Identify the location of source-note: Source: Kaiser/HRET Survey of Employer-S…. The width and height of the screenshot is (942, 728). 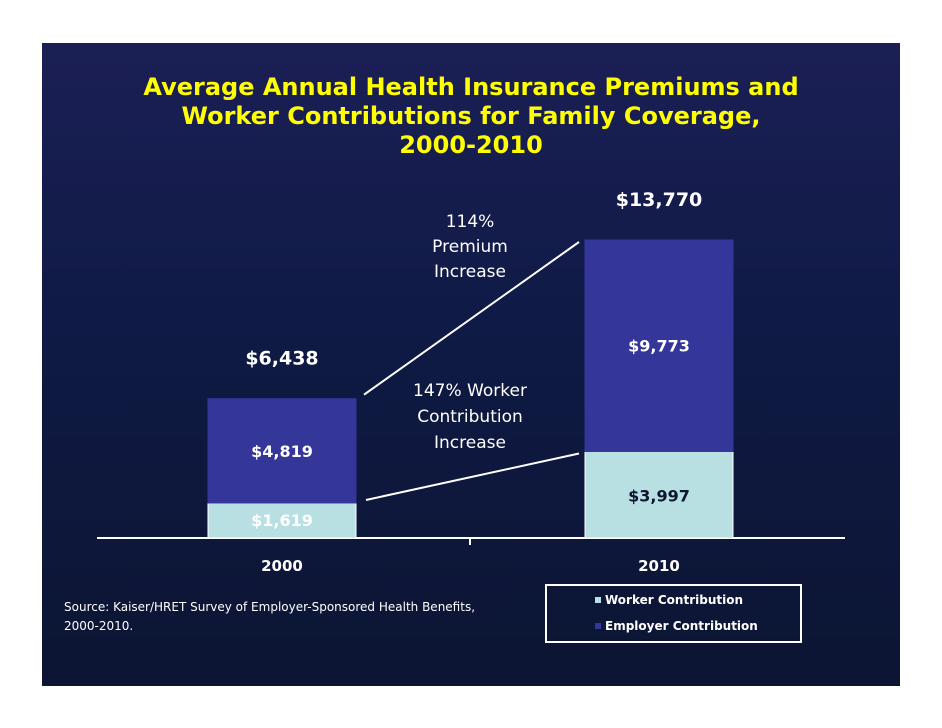
(294, 617).